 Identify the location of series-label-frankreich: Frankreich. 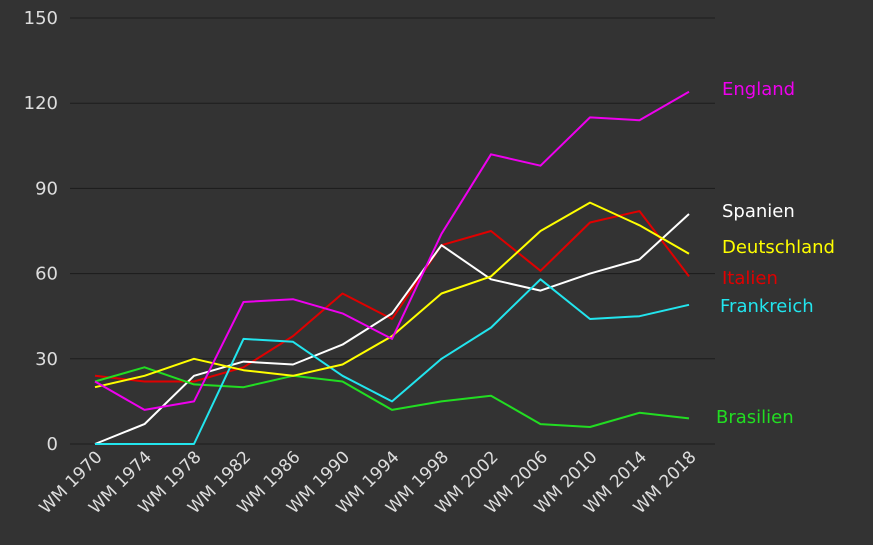
(767, 306).